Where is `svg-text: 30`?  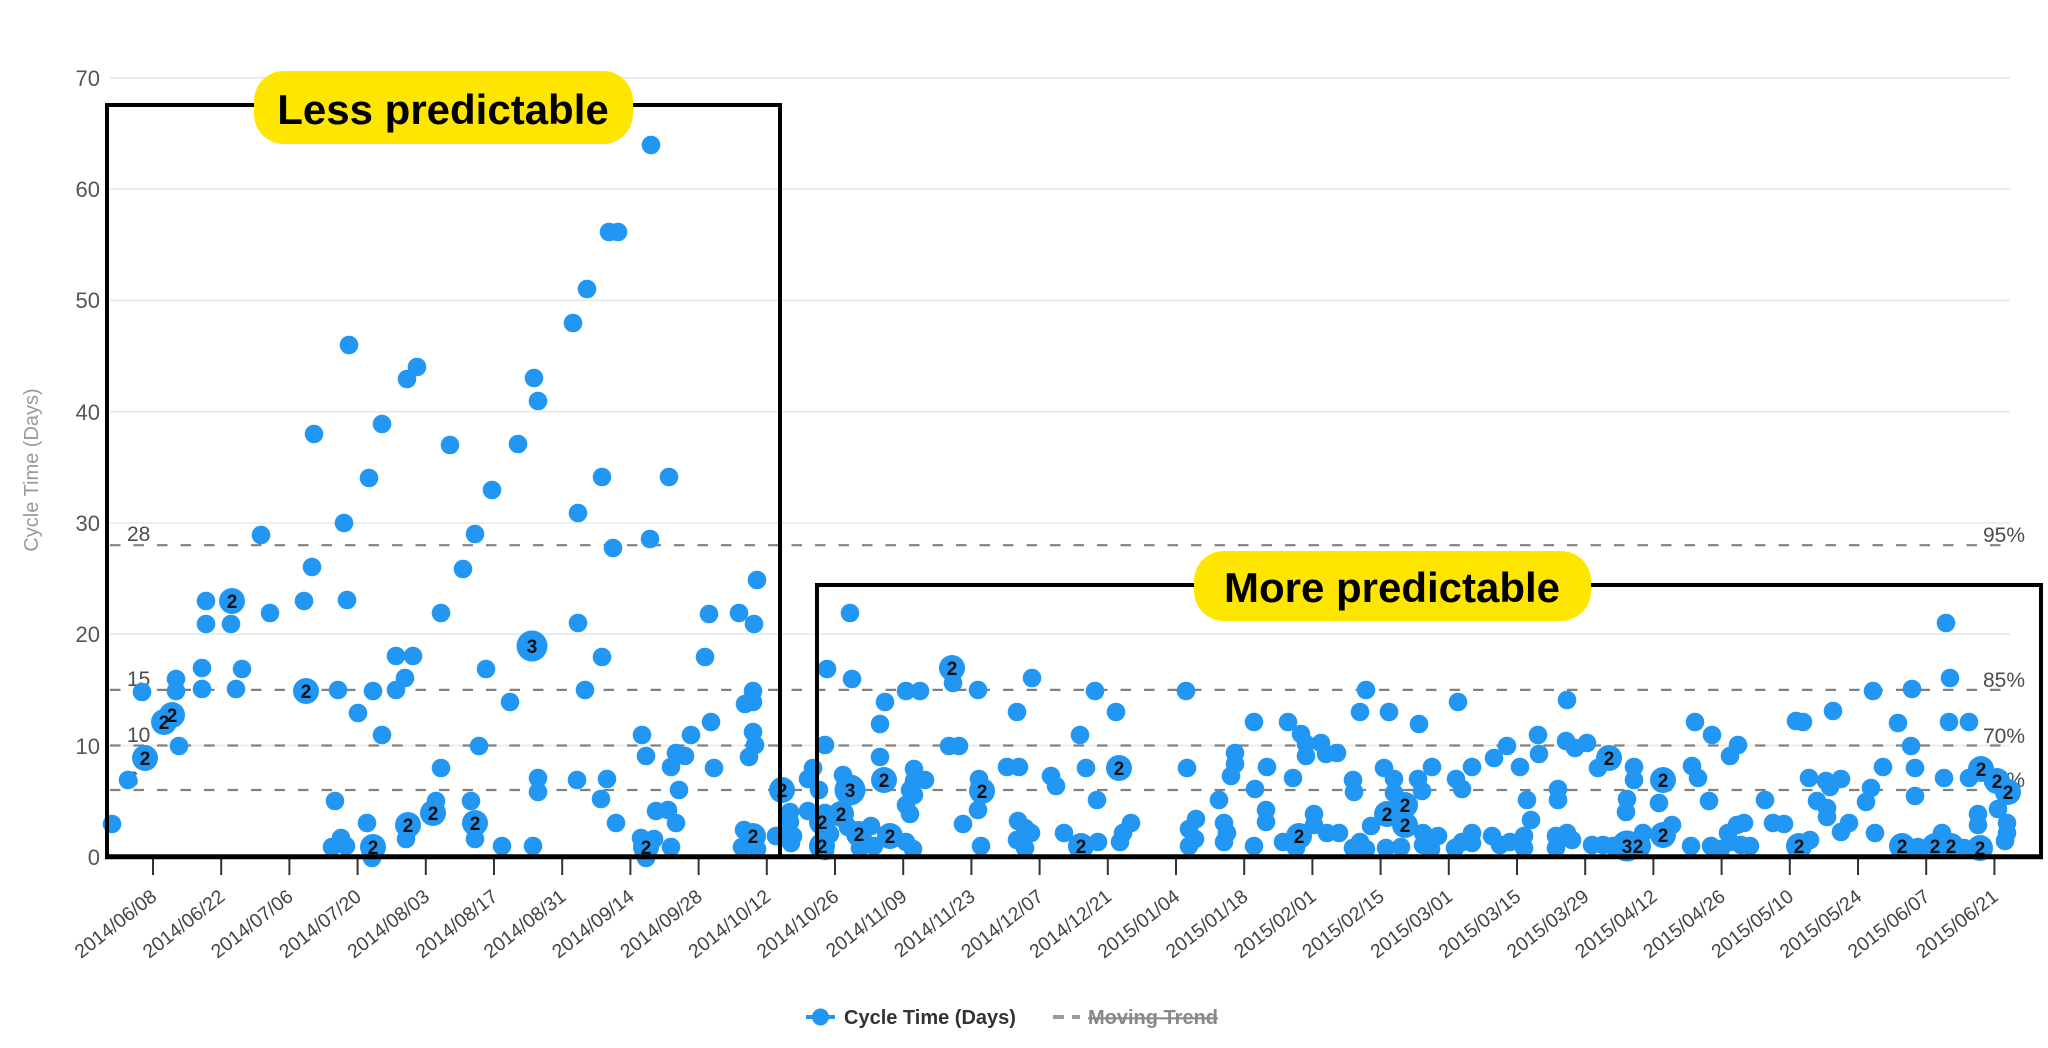 svg-text: 30 is located at coordinates (88, 523).